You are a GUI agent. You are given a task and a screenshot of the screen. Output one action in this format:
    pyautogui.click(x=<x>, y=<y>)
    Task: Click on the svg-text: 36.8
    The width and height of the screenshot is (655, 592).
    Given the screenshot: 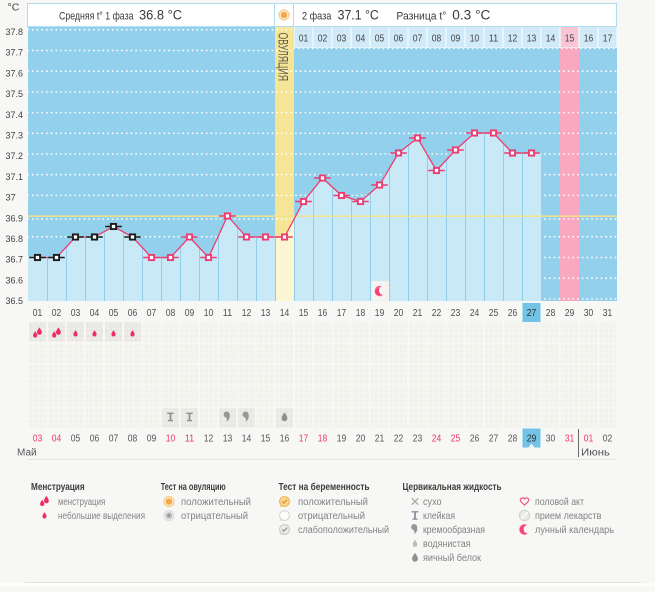 What is the action you would take?
    pyautogui.click(x=15, y=239)
    